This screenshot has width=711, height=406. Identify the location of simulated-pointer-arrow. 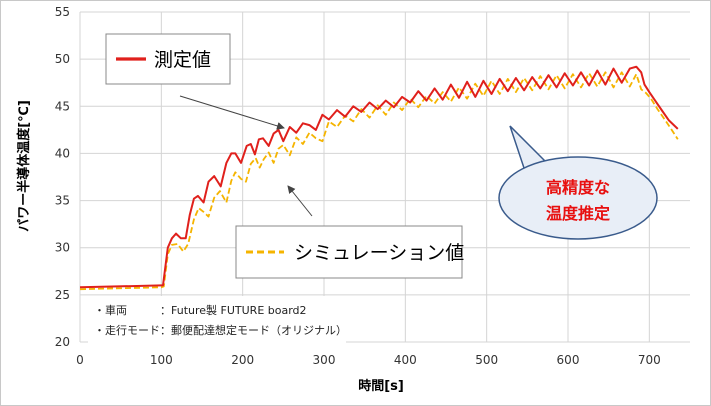
(300, 201).